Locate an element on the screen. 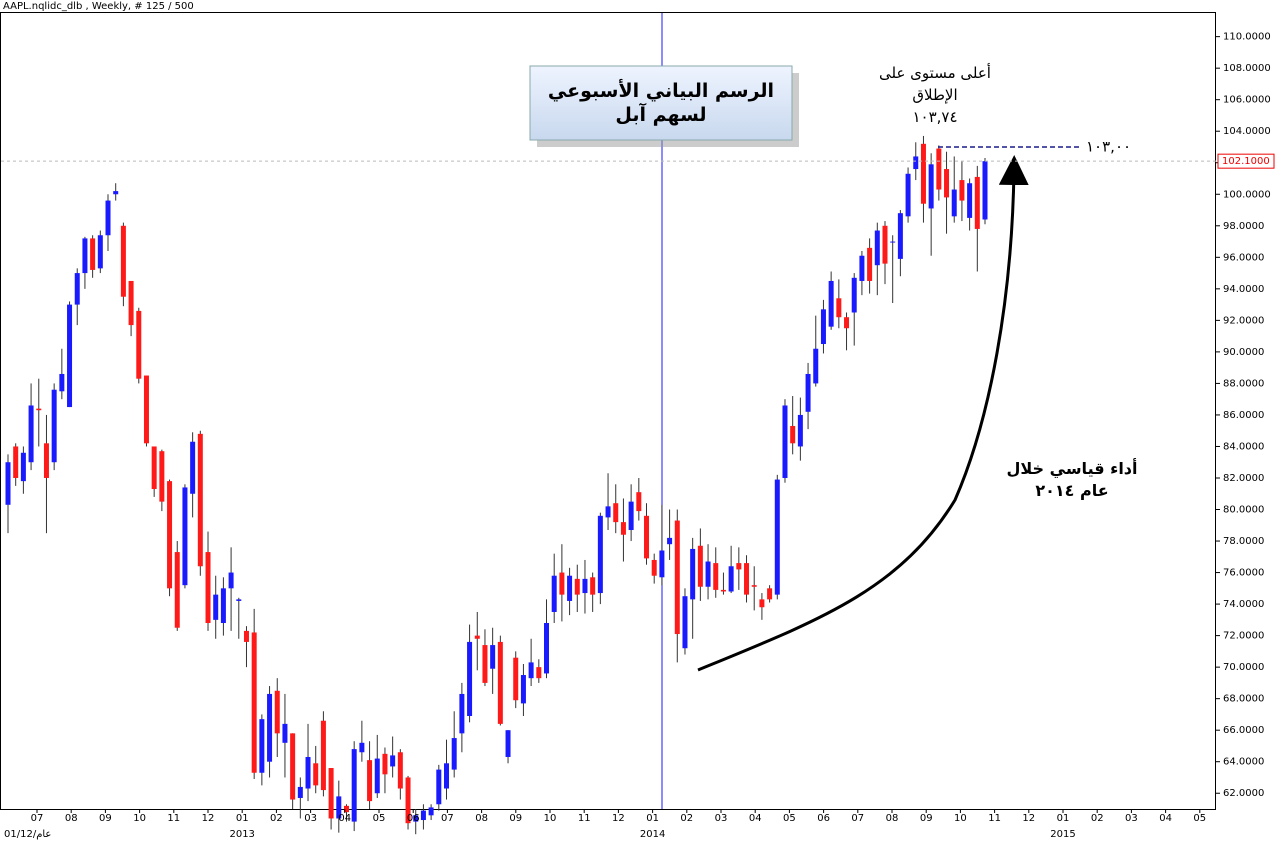 The image size is (1276, 846). last-price-box is located at coordinates (1246, 161).